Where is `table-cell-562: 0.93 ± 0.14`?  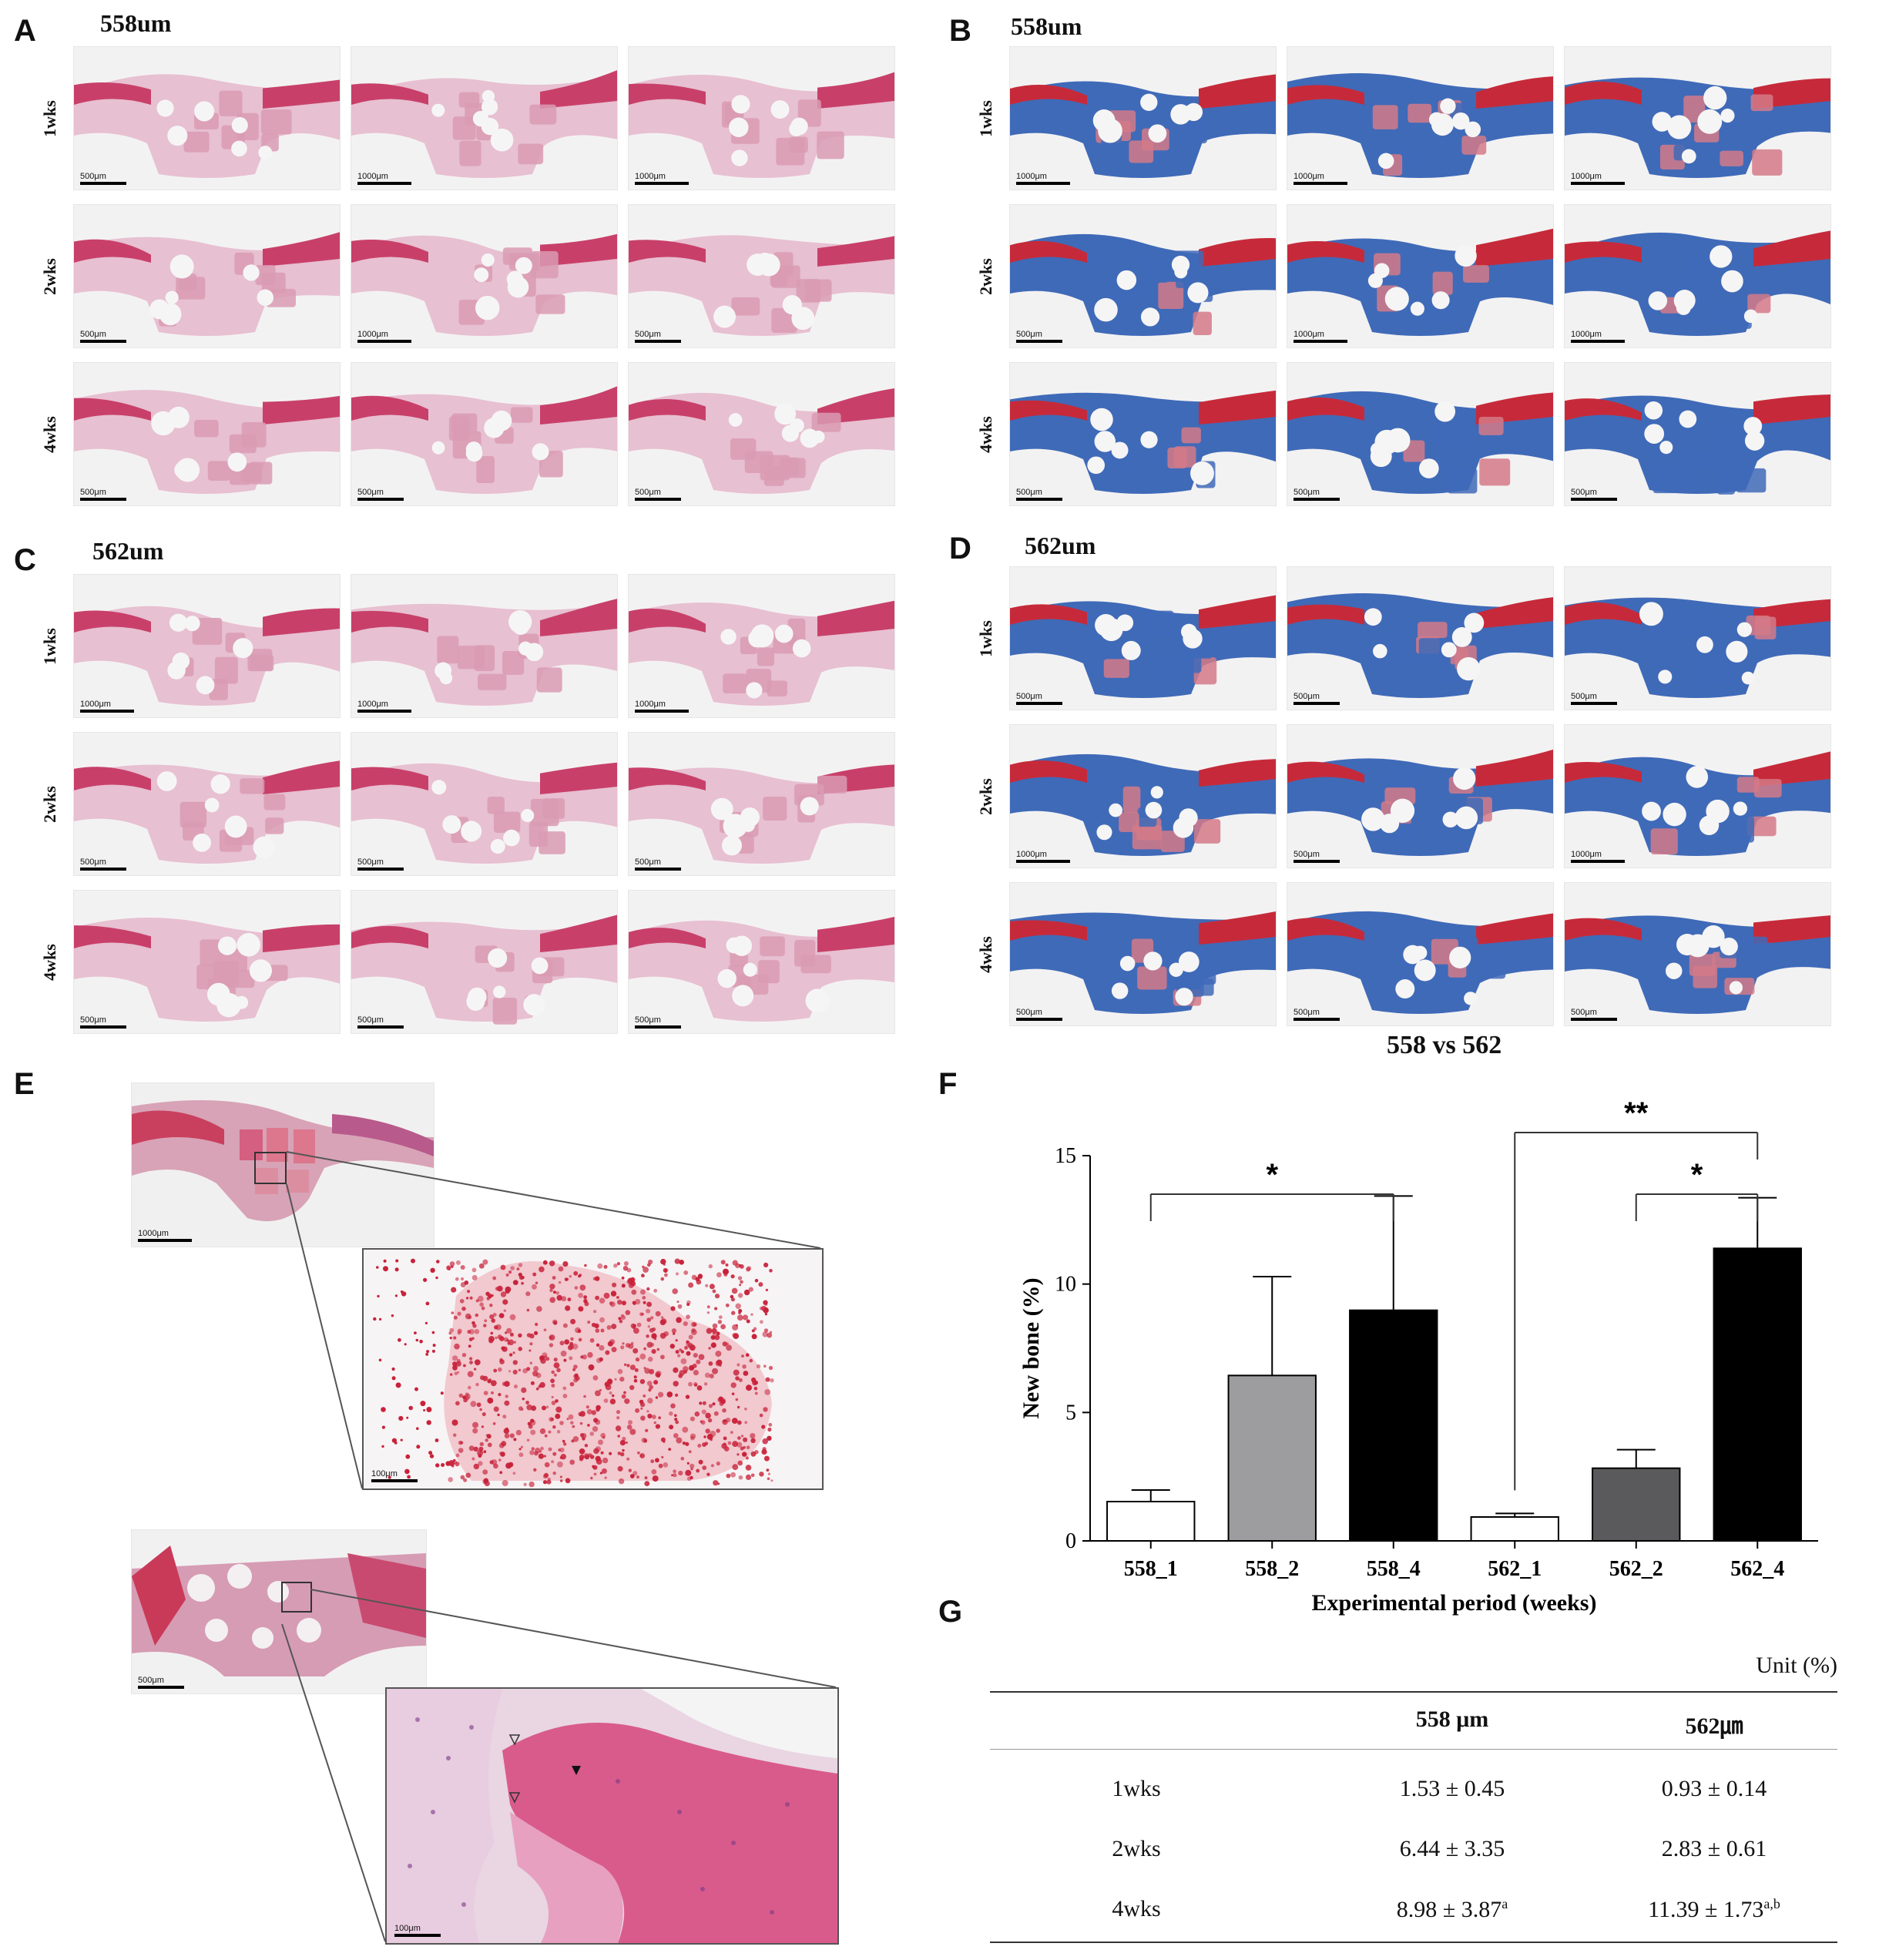
table-cell-562: 0.93 ± 0.14 is located at coordinates (1714, 1789).